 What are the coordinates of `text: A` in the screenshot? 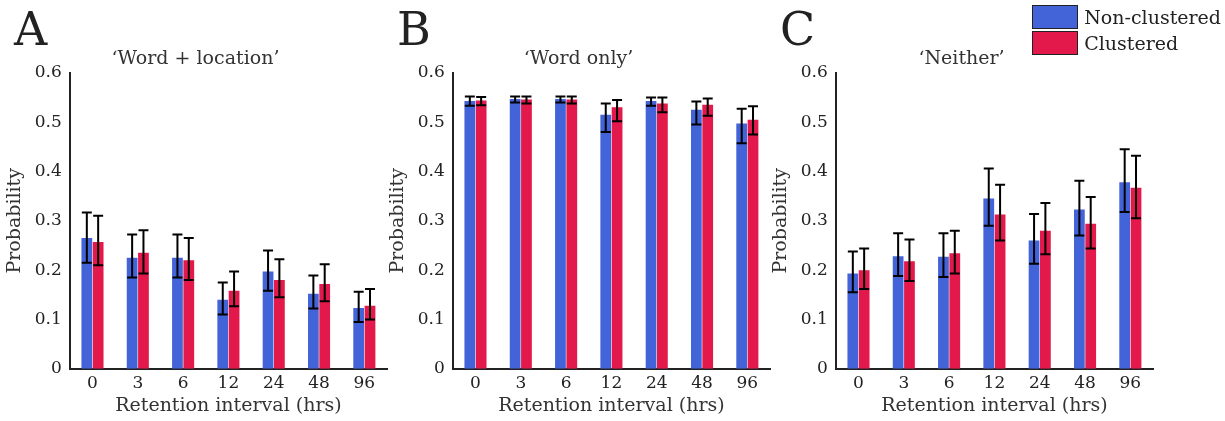 It's located at (31, 29).